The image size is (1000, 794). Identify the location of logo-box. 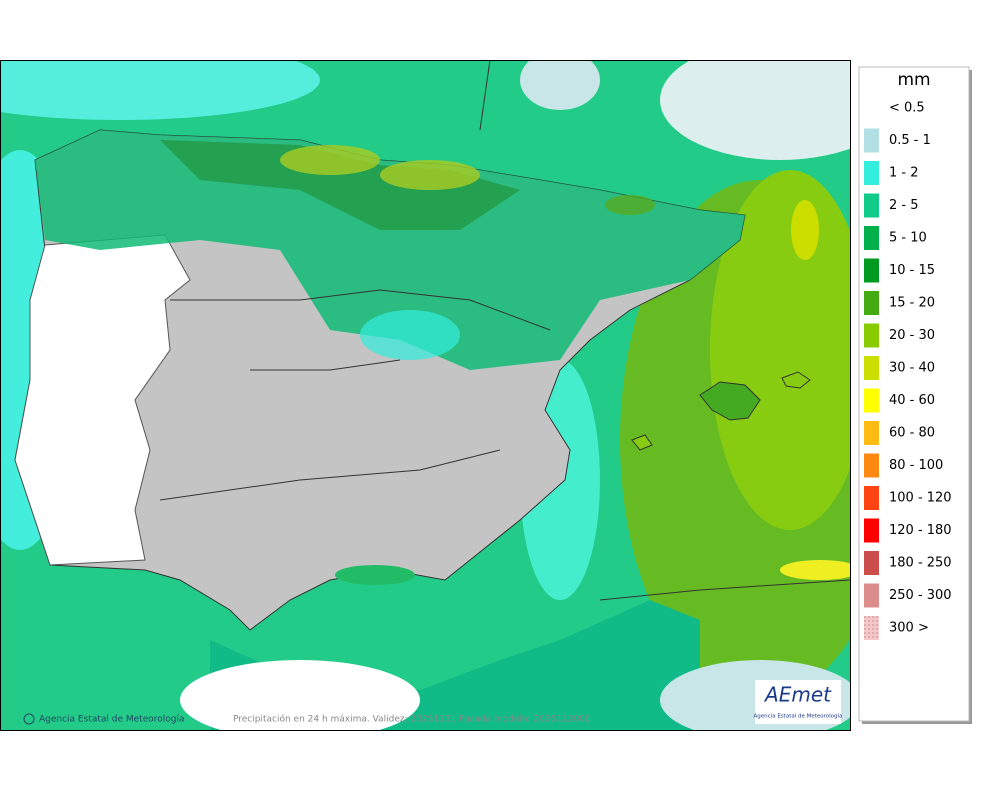
(798, 702).